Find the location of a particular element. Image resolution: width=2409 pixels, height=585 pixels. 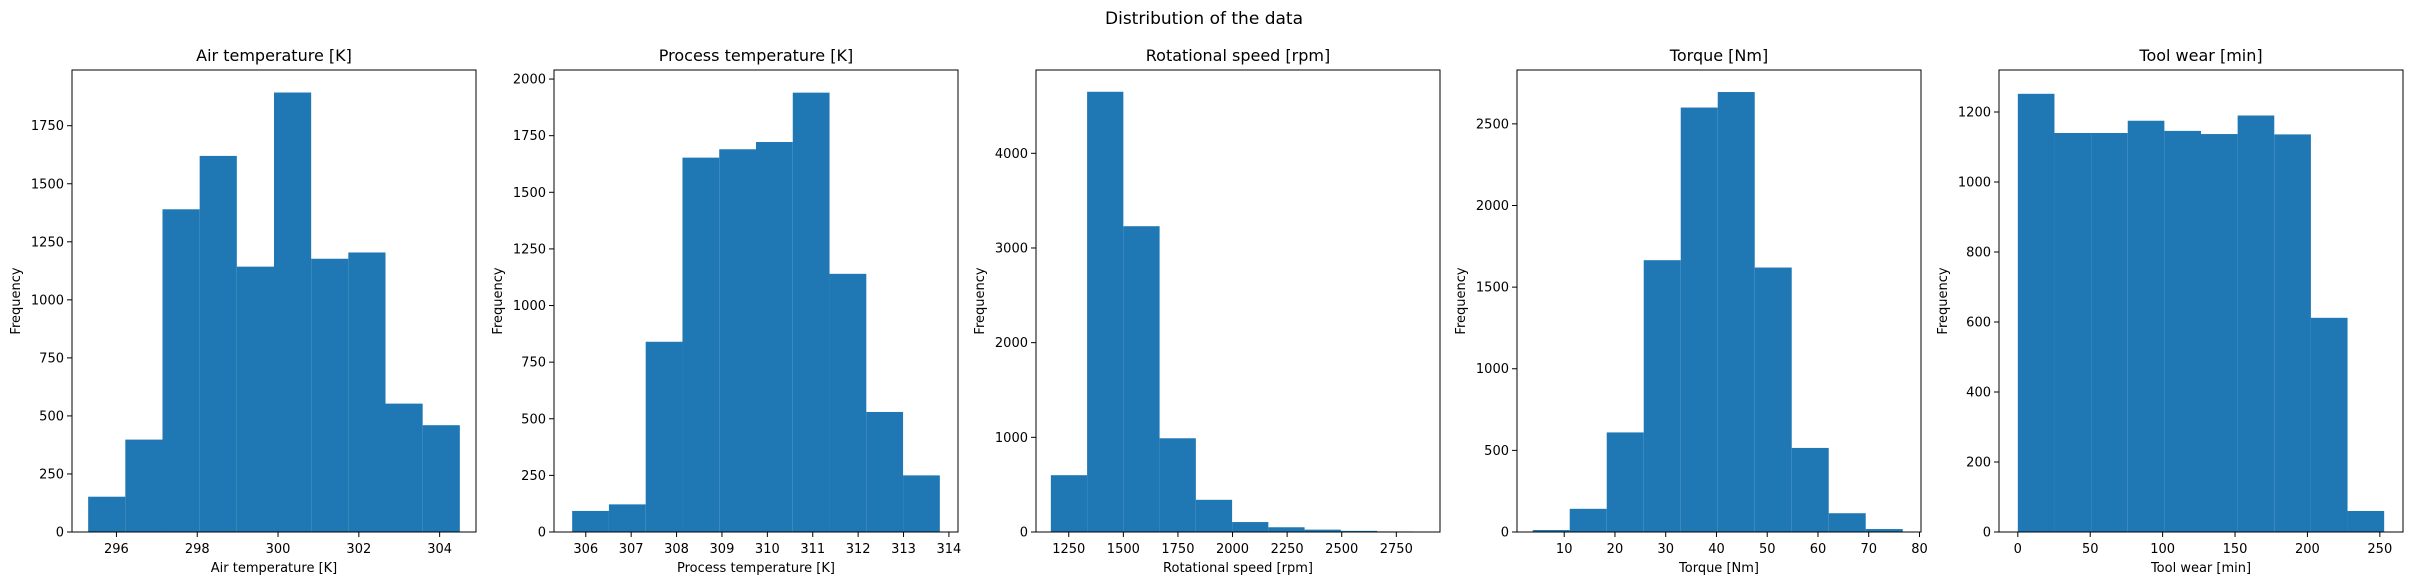

subplot-title: Torque [Nm] is located at coordinates (1718, 55).